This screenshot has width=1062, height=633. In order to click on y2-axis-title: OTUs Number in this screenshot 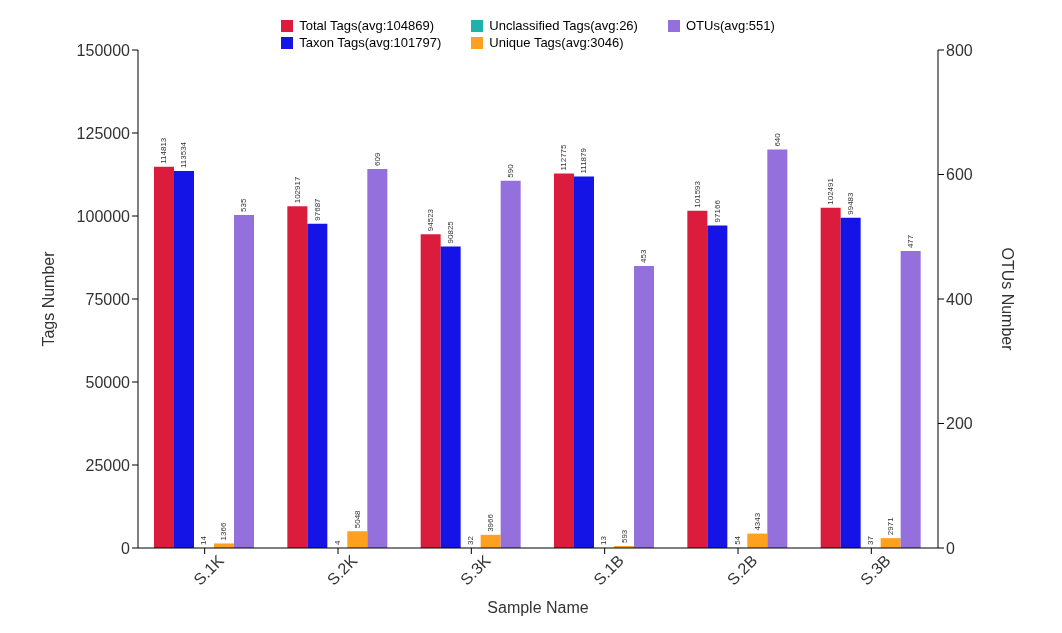, I will do `click(1008, 299)`.